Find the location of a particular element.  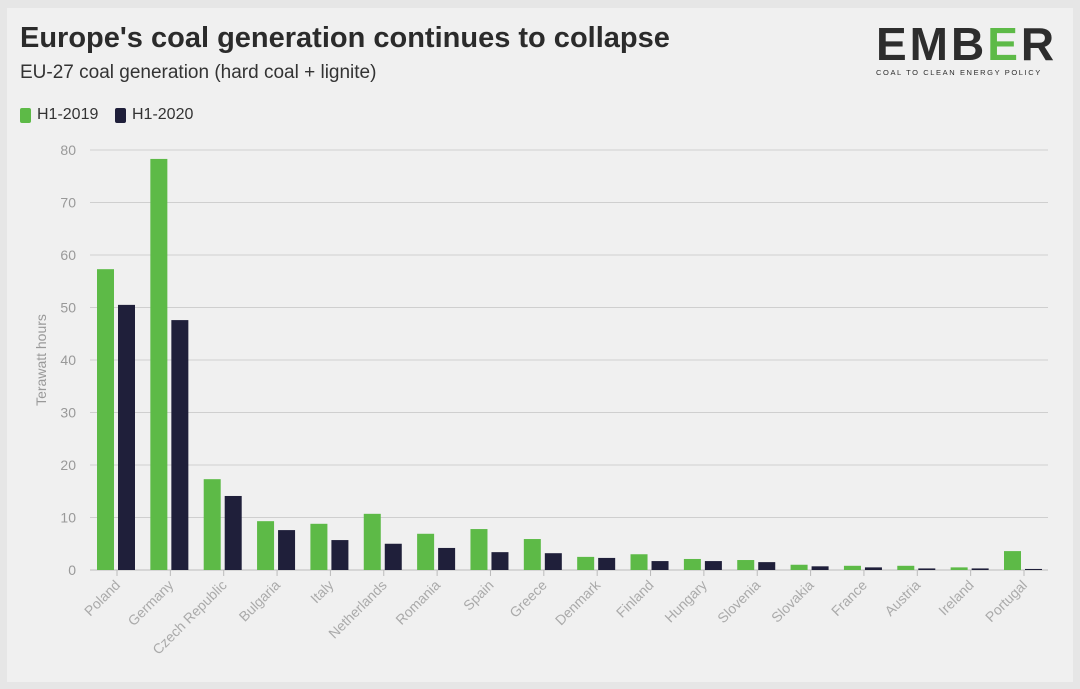

legend-item-h1-2019: H1-2019 is located at coordinates (59, 115).